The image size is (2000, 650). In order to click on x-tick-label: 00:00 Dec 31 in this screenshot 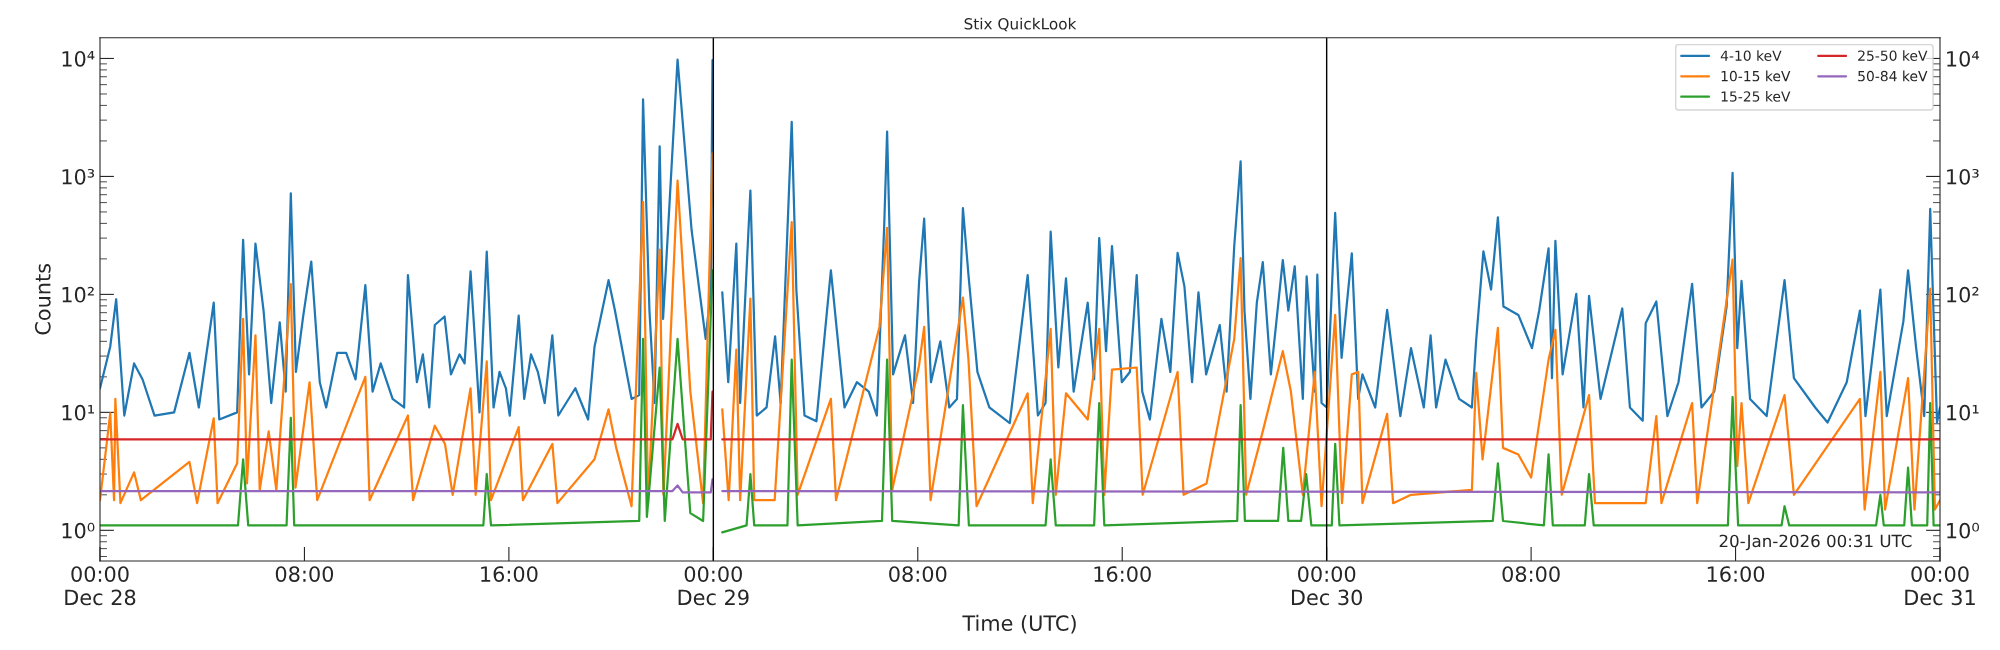, I will do `click(1940, 586)`.